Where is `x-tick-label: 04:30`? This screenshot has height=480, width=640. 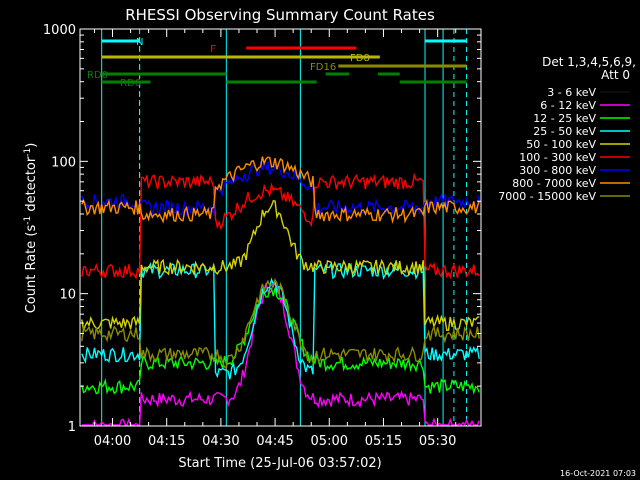 x-tick-label: 04:30 is located at coordinates (220, 441).